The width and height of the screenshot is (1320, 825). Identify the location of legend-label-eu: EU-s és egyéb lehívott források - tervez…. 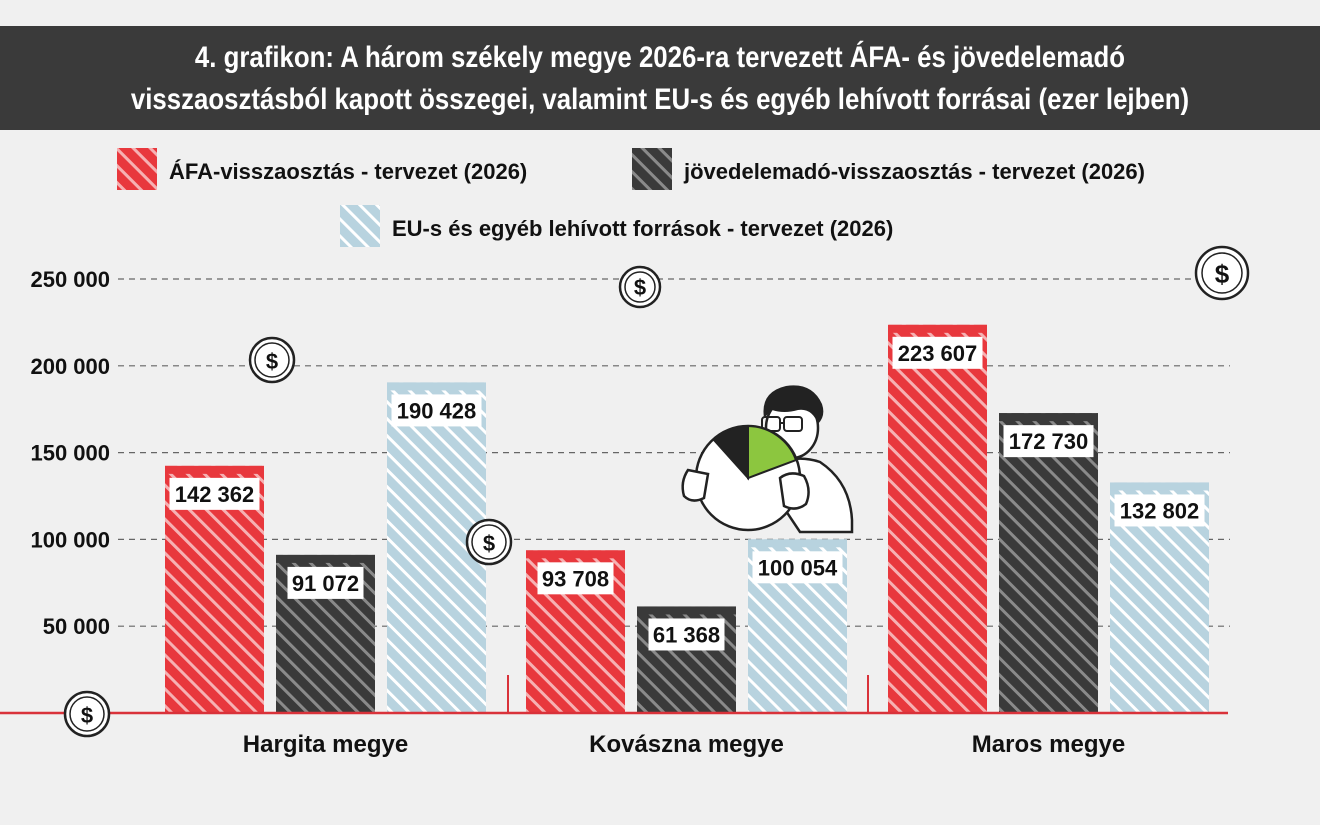
(642, 228).